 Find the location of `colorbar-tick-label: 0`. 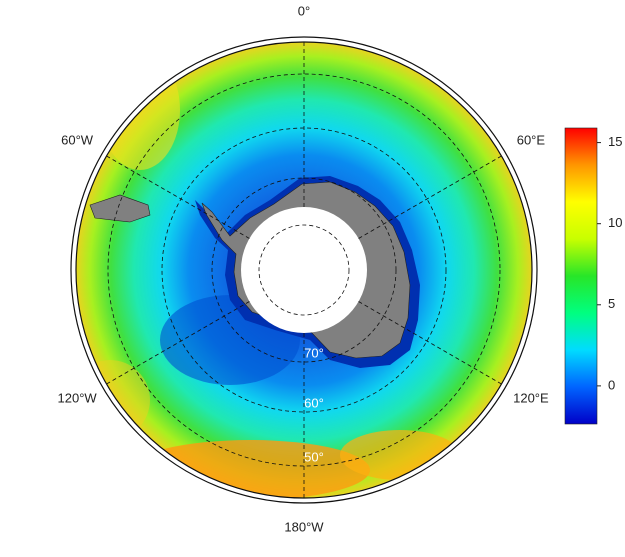

colorbar-tick-label: 0 is located at coordinates (611, 384).